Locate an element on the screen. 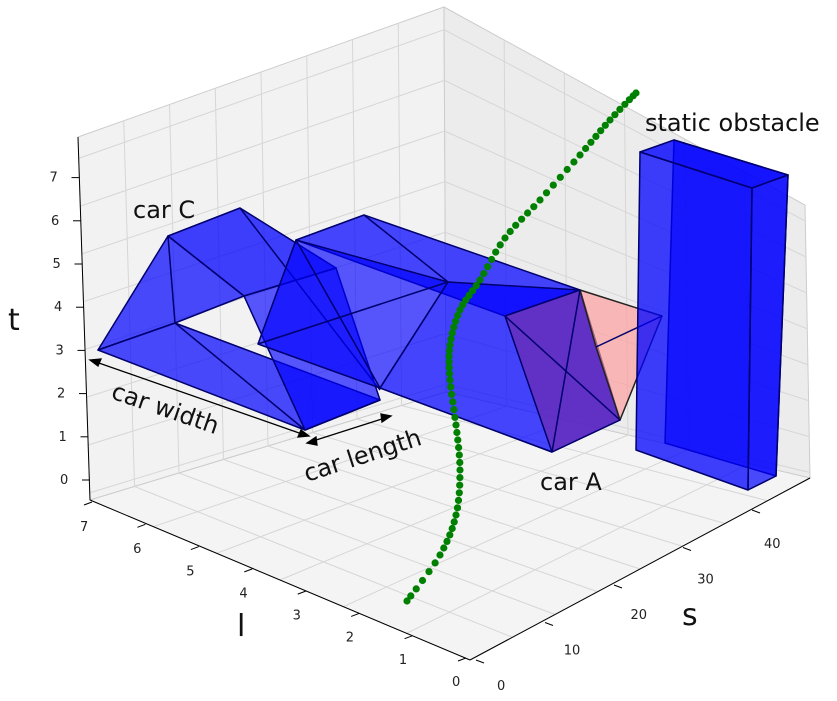 The height and width of the screenshot is (701, 837). t-tick-label: 6 is located at coordinates (55, 221).